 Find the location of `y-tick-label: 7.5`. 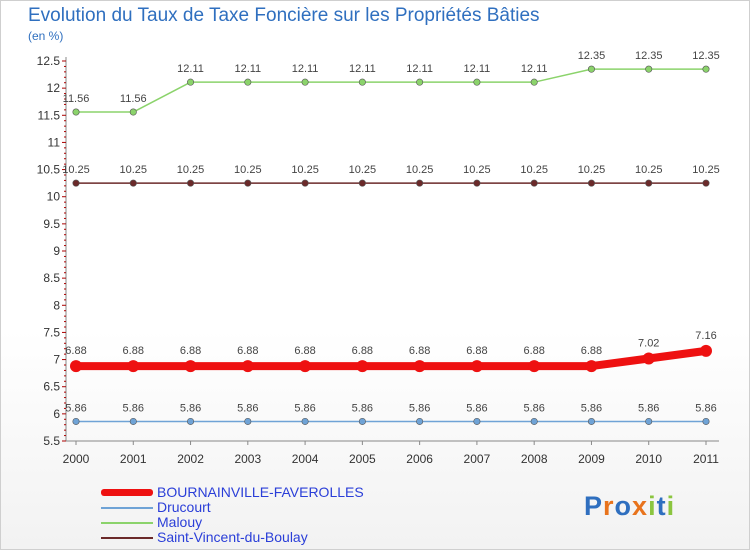

y-tick-label: 7.5 is located at coordinates (51, 332).